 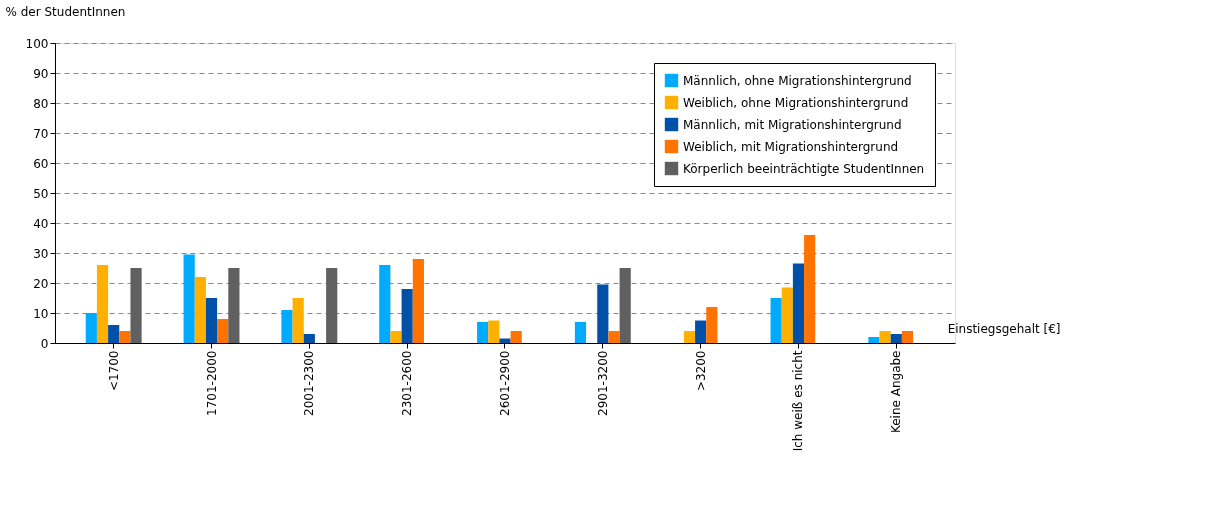 I want to click on x-tick-label: 2001-2300, so click(x=309, y=383).